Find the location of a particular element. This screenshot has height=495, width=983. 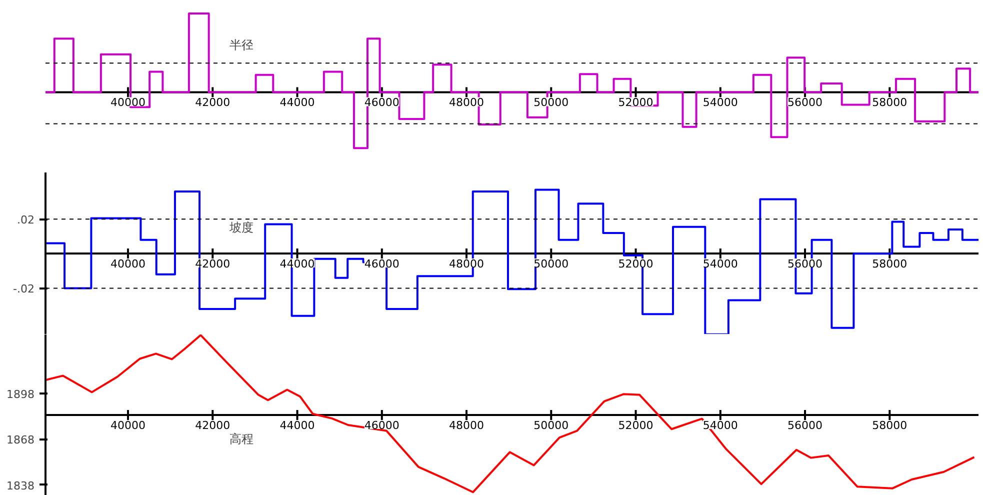

text: 半径 is located at coordinates (241, 45).